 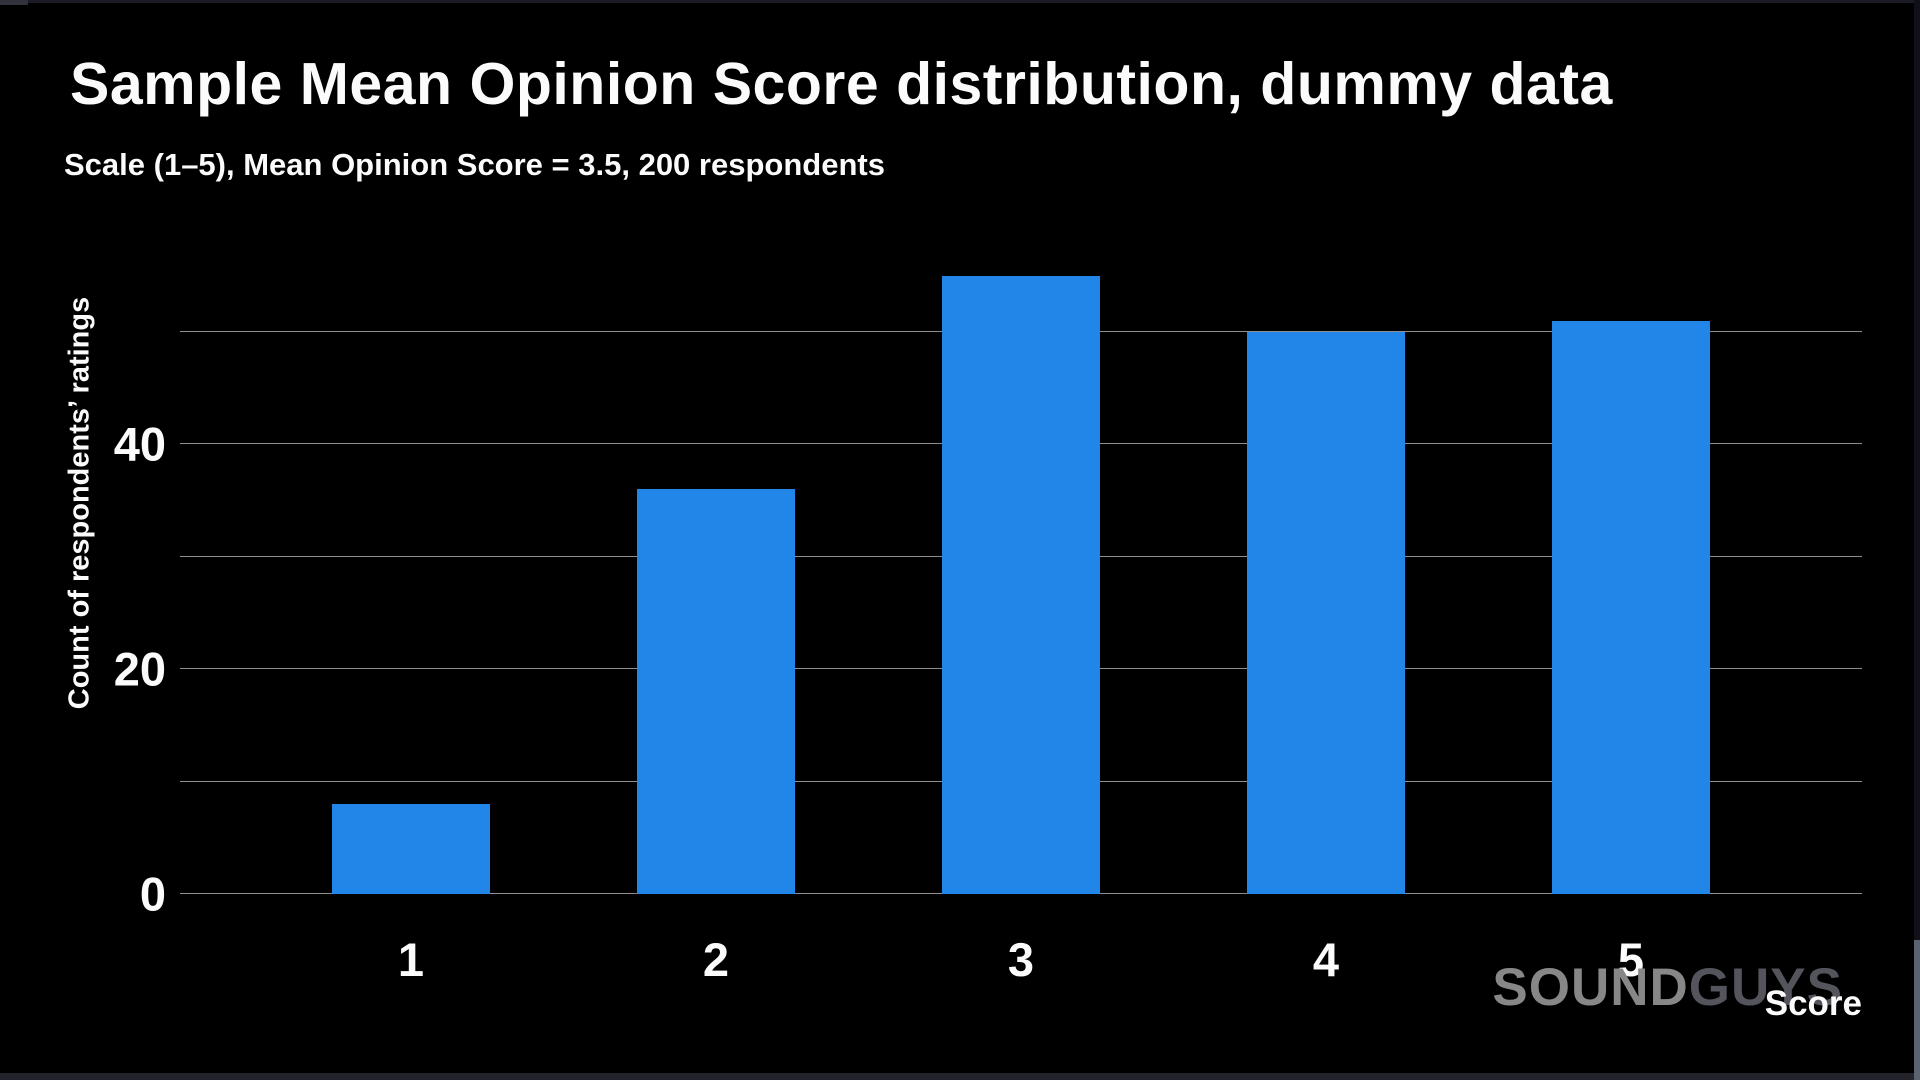 What do you see at coordinates (411, 959) in the screenshot?
I see `x-tick-1: 1` at bounding box center [411, 959].